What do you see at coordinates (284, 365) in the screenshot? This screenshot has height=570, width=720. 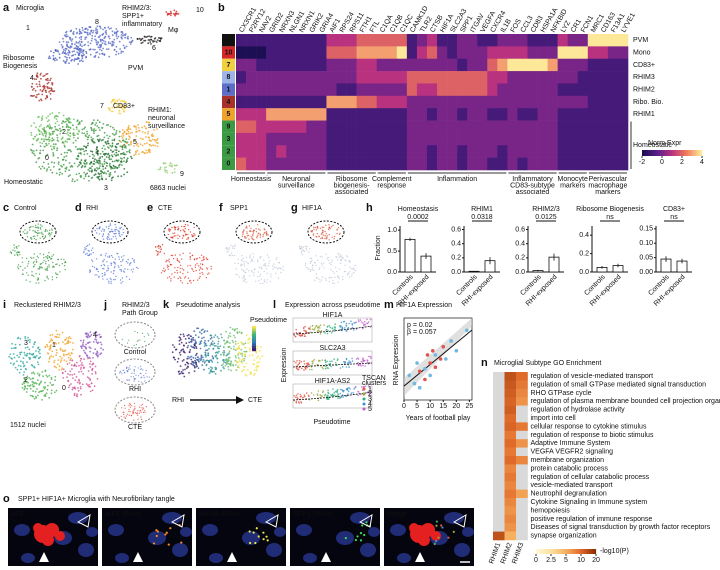 I see `axis-label: Expression` at bounding box center [284, 365].